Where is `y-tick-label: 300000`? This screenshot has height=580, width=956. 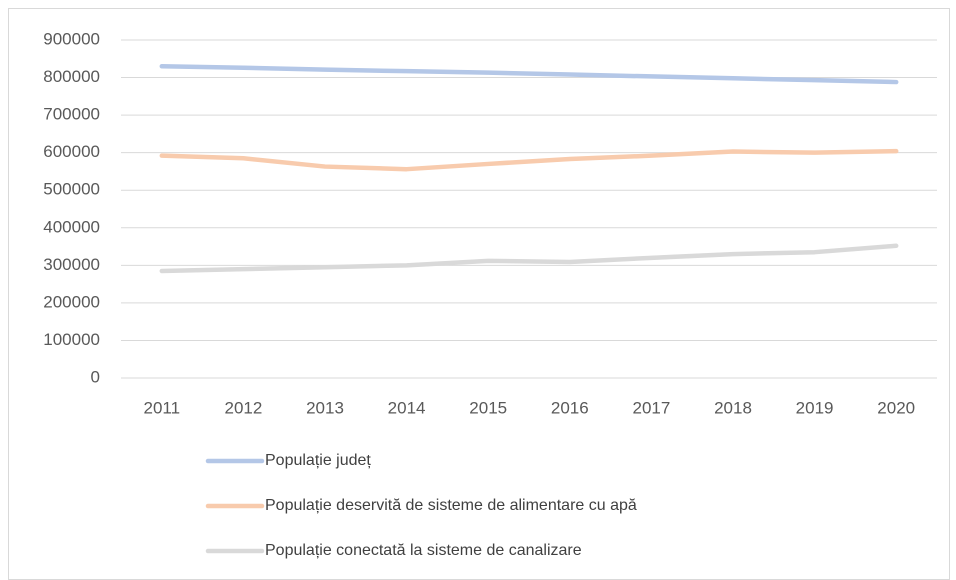
y-tick-label: 300000 is located at coordinates (71, 264).